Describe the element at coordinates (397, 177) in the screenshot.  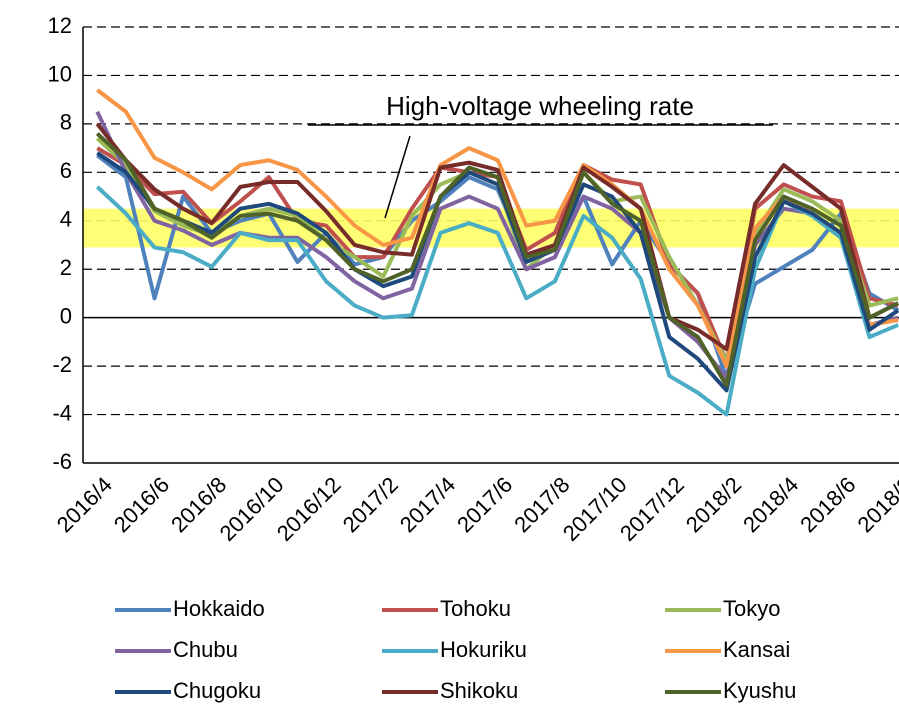
I see `annotation-leader` at that location.